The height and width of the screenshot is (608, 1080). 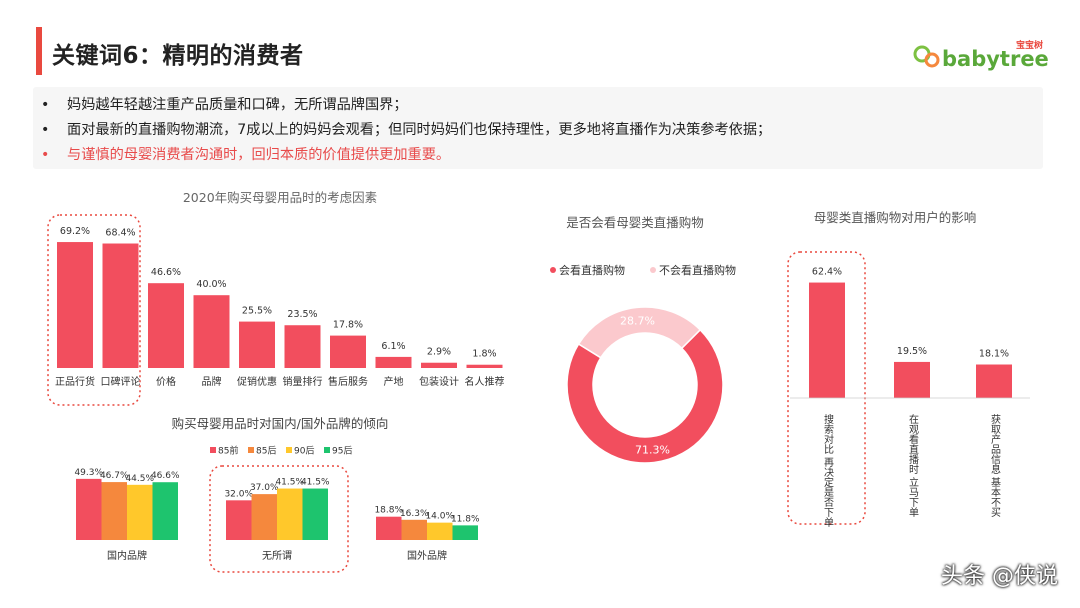 I want to click on chart-title: 是否会看母婴类直播购物, so click(x=635, y=222).